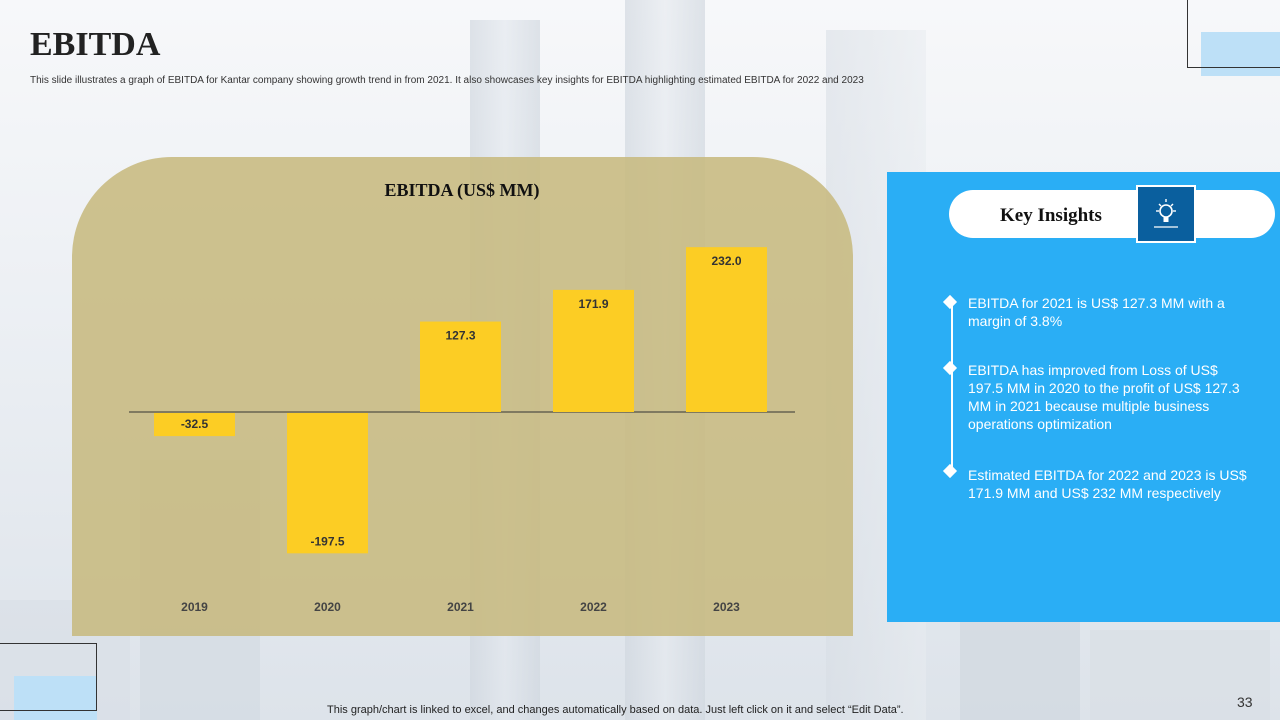 The image size is (1280, 720). What do you see at coordinates (593, 607) in the screenshot?
I see `x-tick-label-2022: 2022` at bounding box center [593, 607].